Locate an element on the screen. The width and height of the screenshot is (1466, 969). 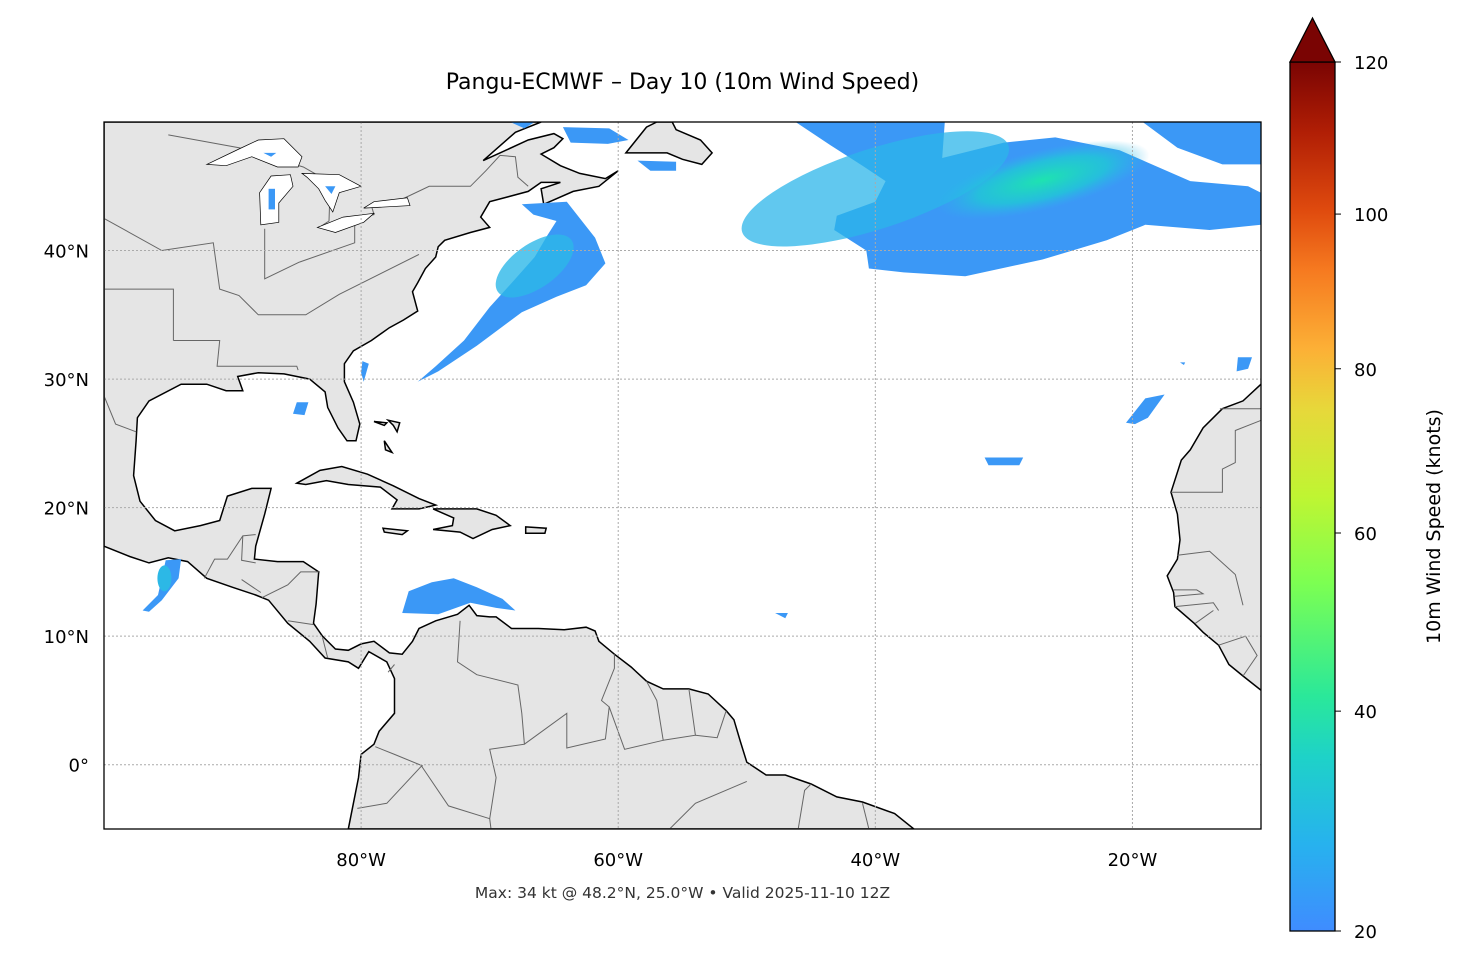
colorbar-tick-label: 100 is located at coordinates (1371, 215).